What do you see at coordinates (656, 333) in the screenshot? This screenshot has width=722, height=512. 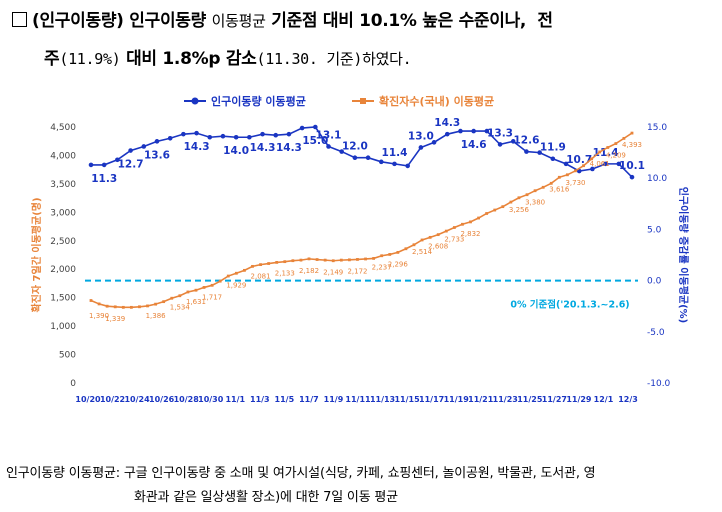 I see `right-axis-tick-label: -5.0` at bounding box center [656, 333].